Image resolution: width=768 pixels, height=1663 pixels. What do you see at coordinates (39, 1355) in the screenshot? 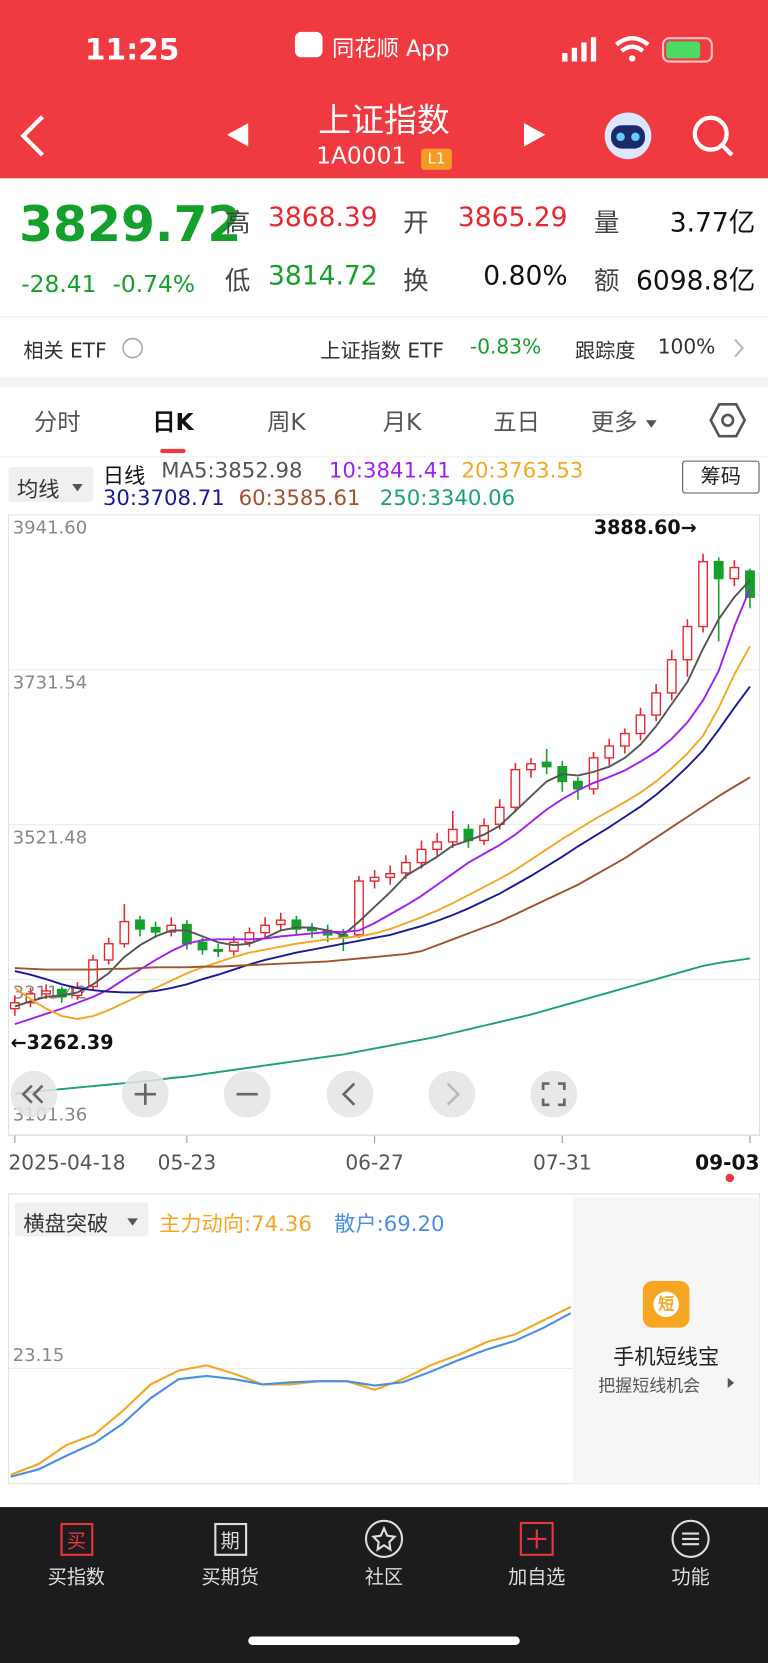
I see `y-tick-label: 23.15` at bounding box center [39, 1355].